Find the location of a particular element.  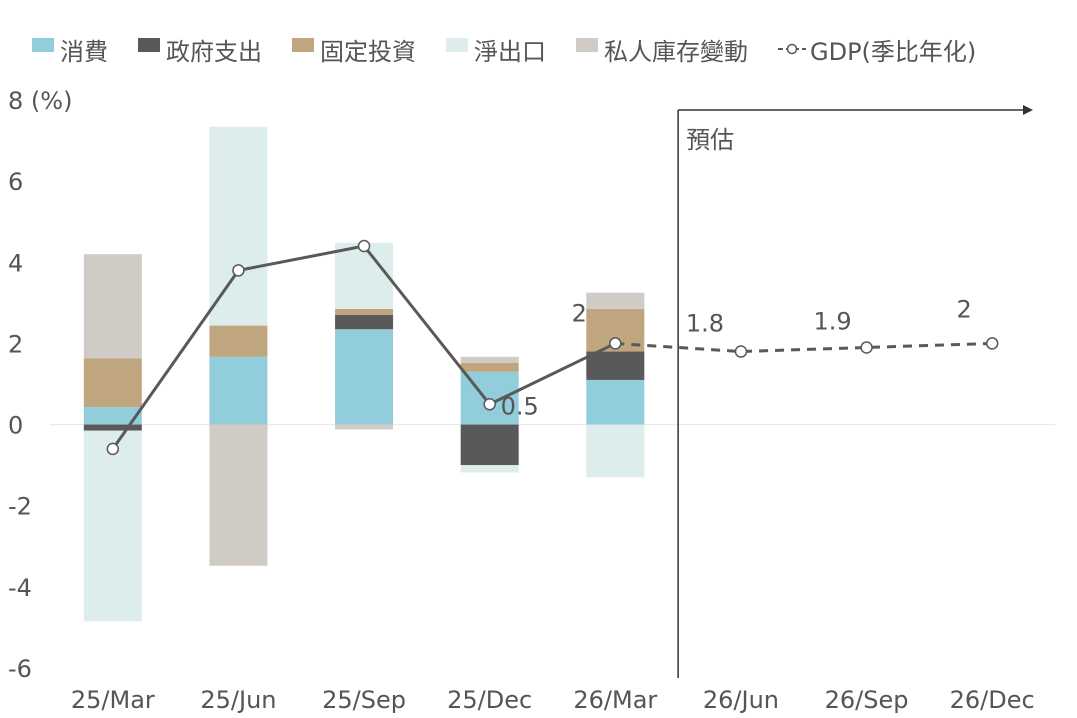

y-tick-label: 6 is located at coordinates (15, 182).